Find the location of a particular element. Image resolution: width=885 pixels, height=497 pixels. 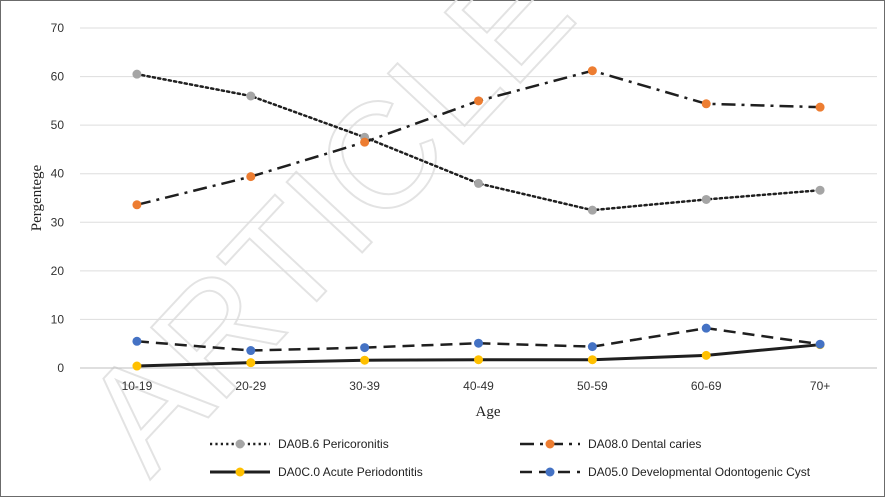

x-tick-labels: 10-19 20-29 30-39 40-49 50-59 60-69 70+ is located at coordinates (476, 386).